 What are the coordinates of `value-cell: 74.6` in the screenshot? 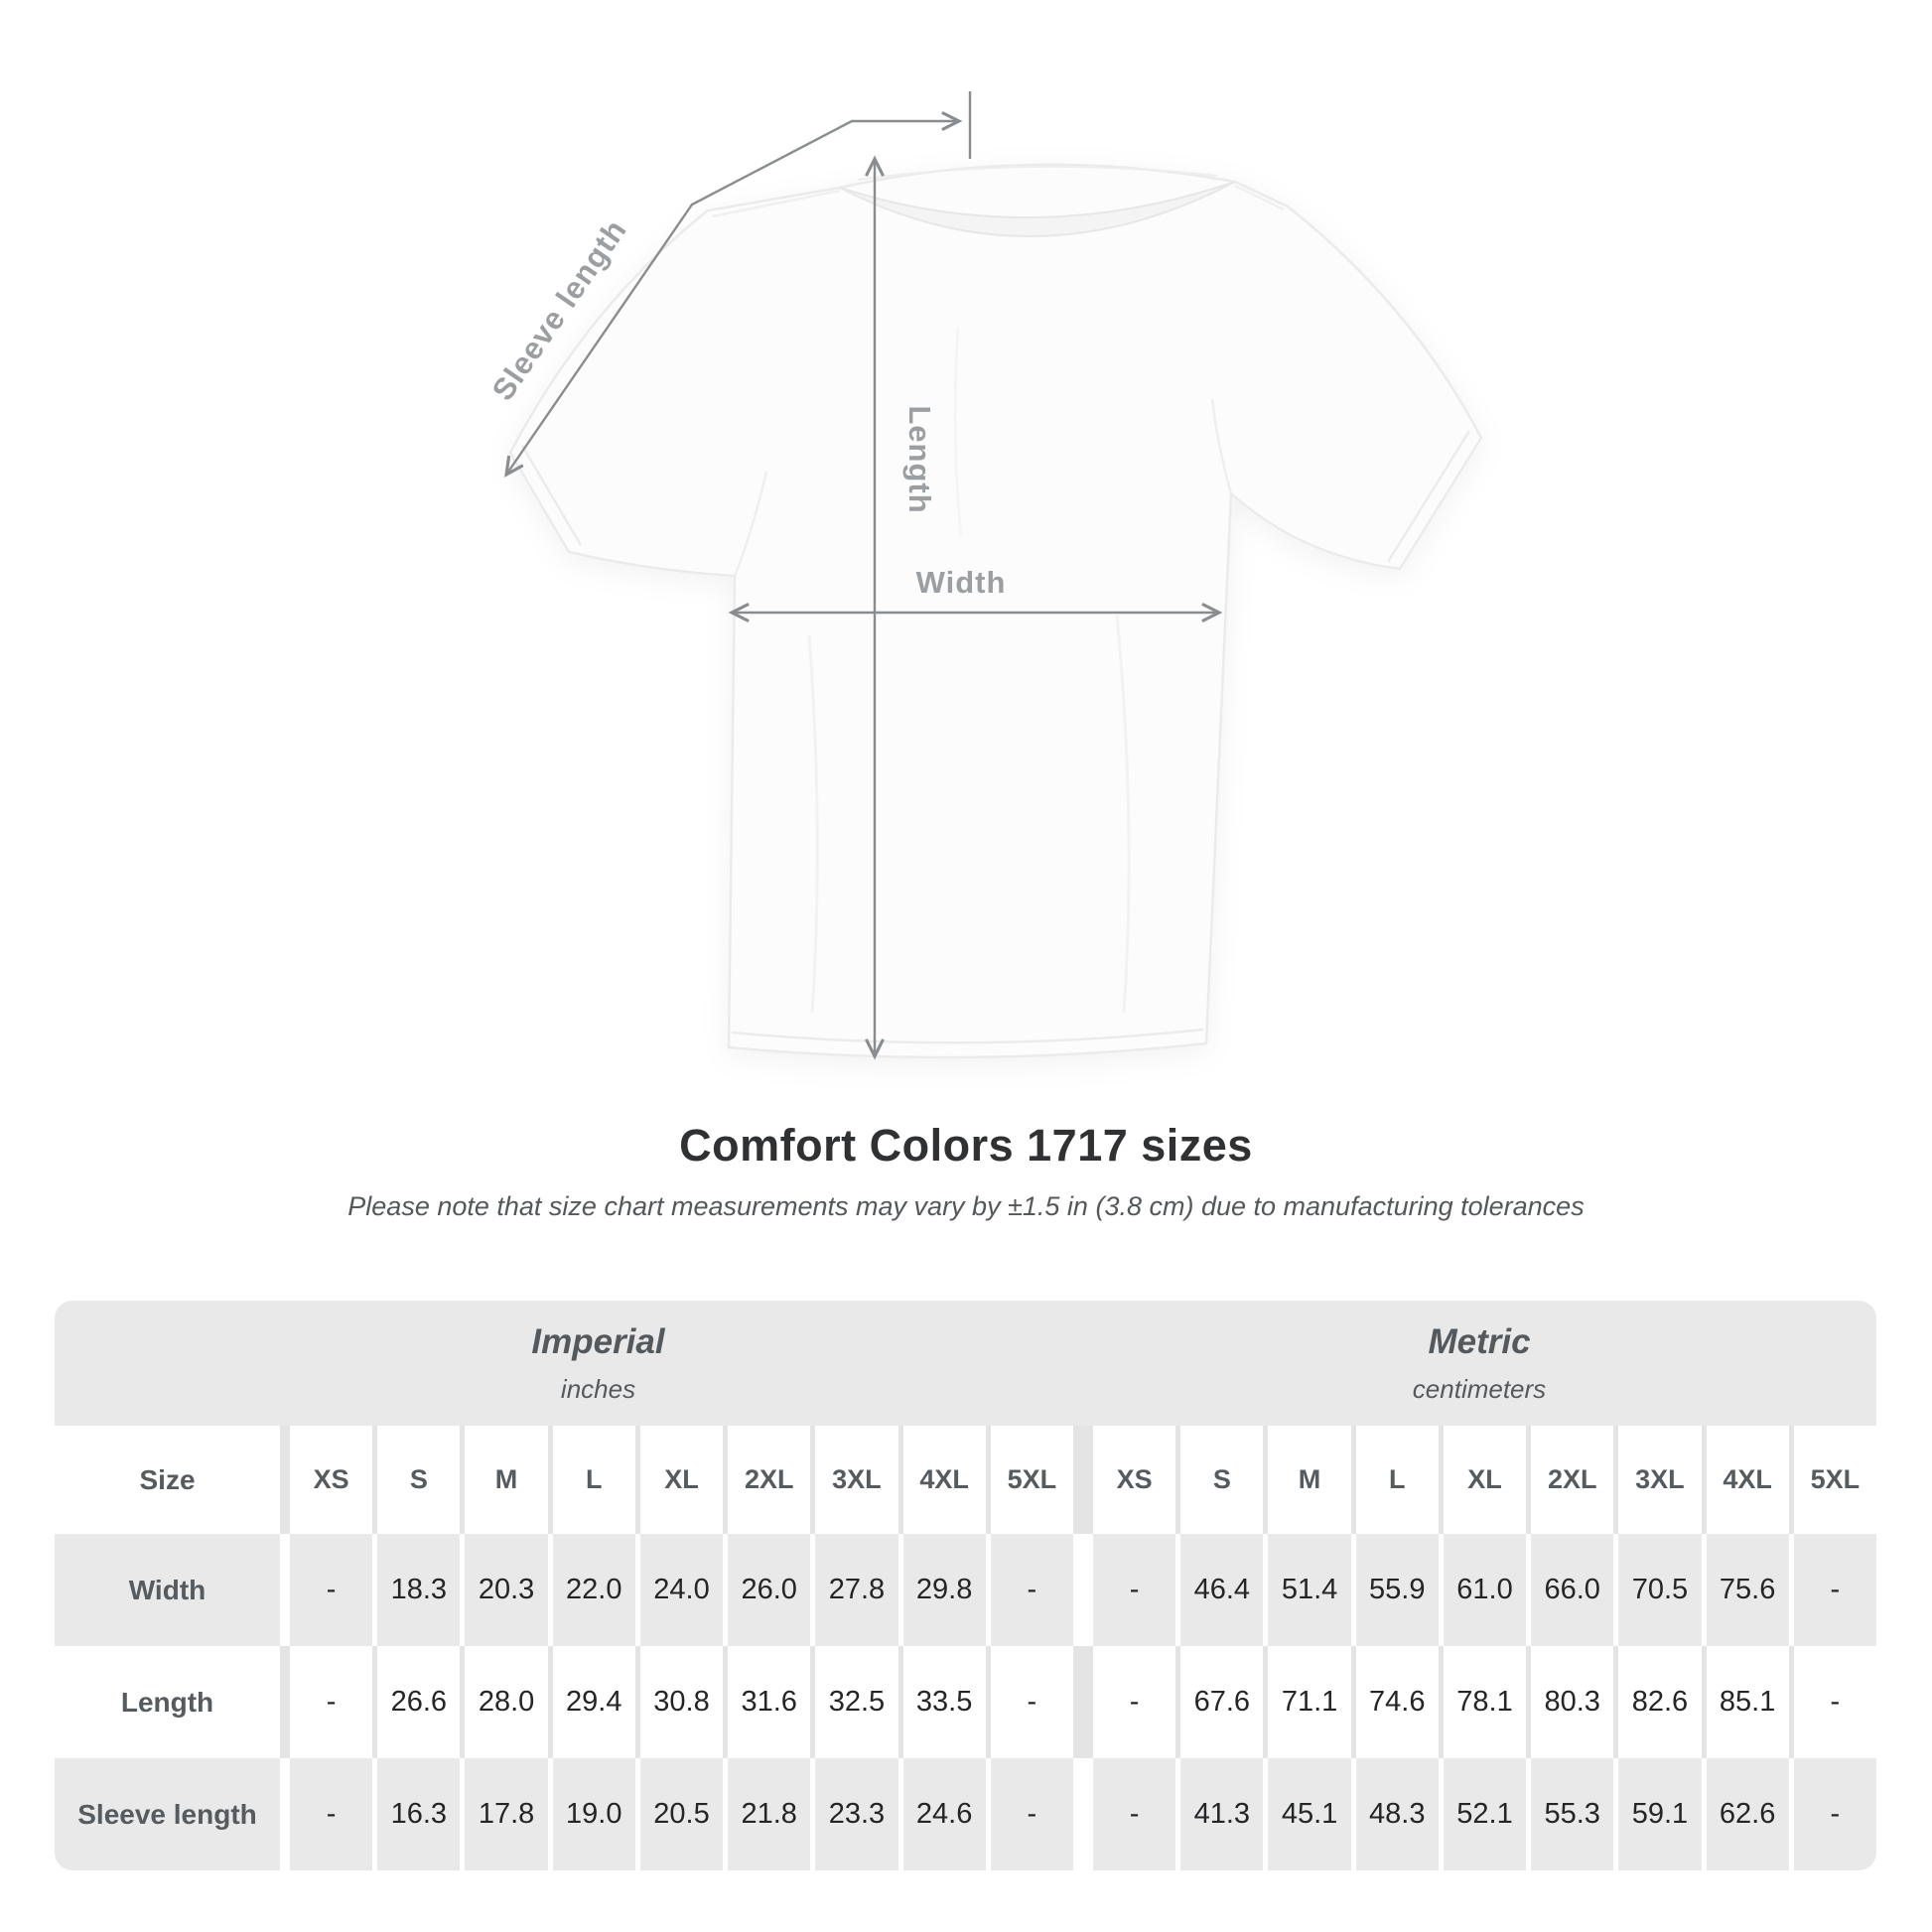 It's located at (1397, 1702).